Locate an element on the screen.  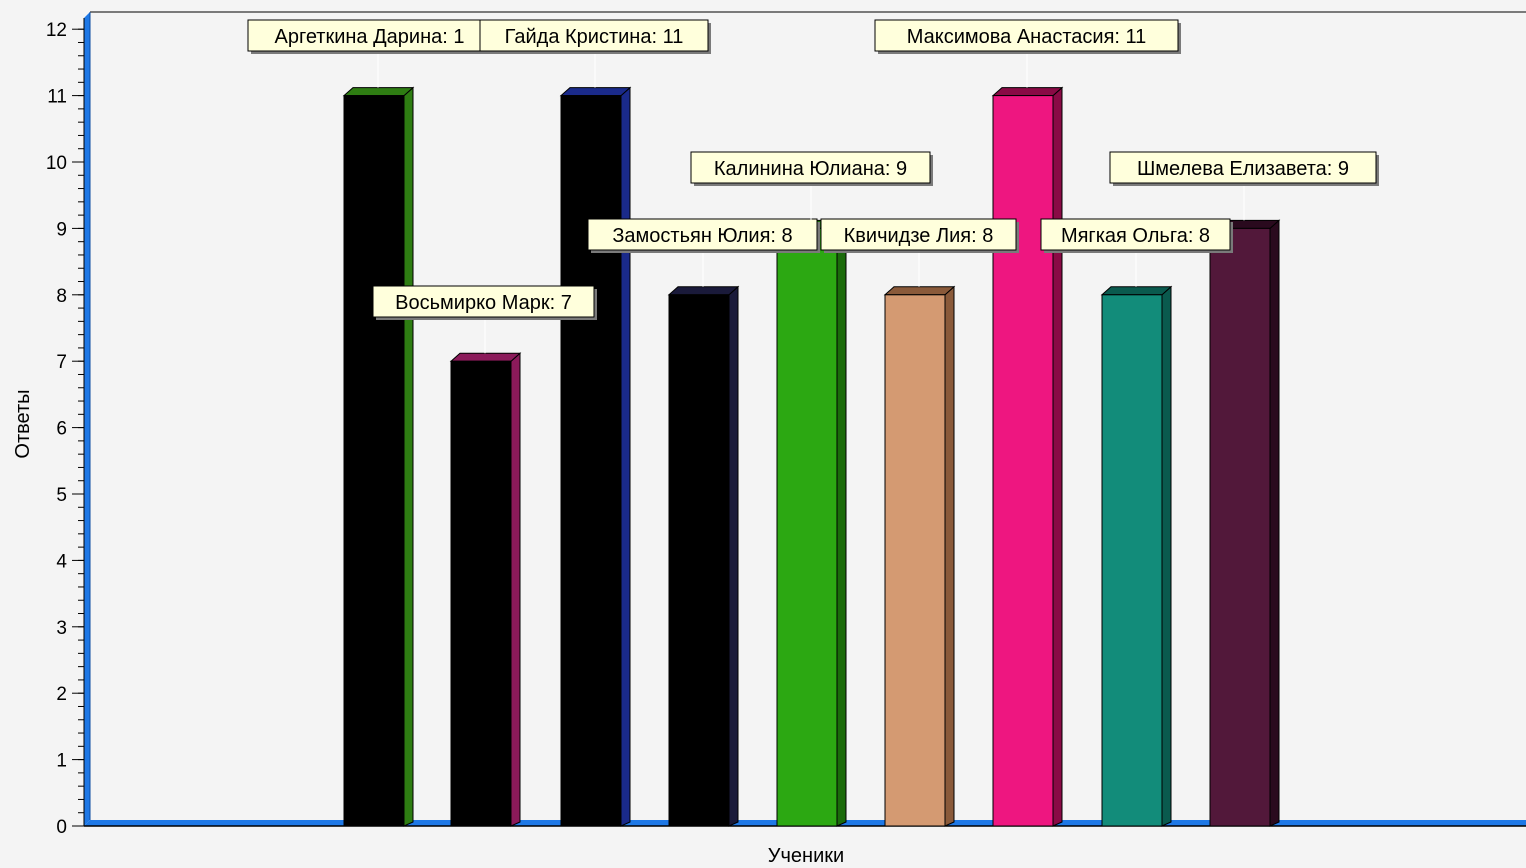
data-label-text: Замостьян Юлия: 8 is located at coordinates (702, 236).